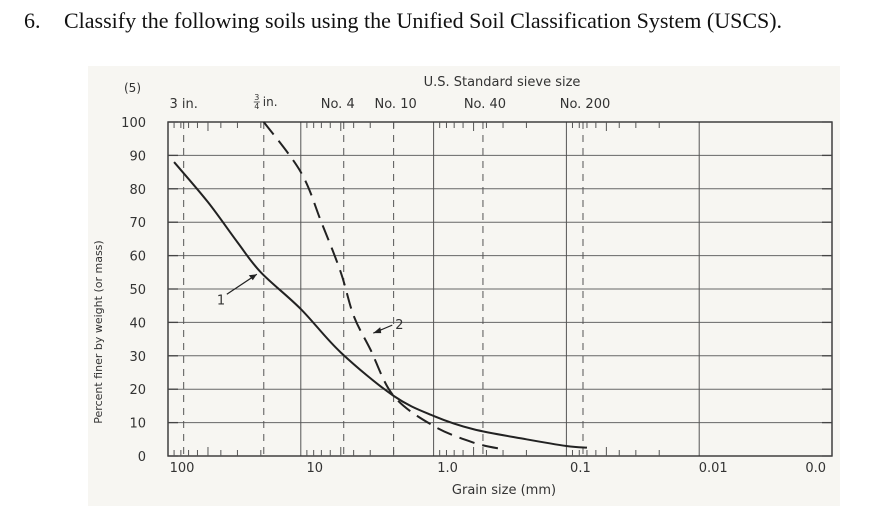 The height and width of the screenshot is (521, 884). I want to click on sieve-label: No. 10, so click(395, 104).